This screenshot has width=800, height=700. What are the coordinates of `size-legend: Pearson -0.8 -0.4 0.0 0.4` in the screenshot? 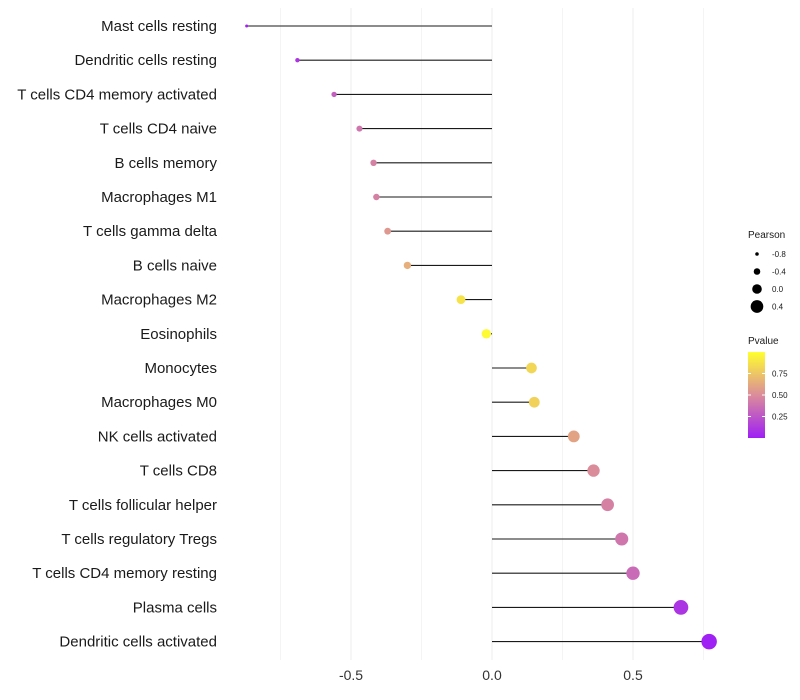 It's located at (767, 271).